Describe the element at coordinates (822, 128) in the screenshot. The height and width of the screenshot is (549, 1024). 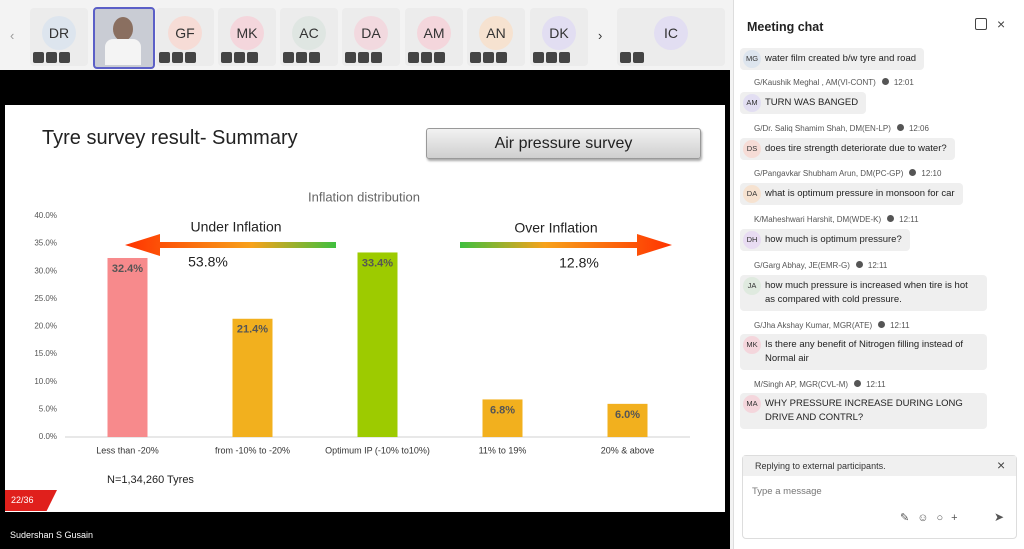
I see `sender: G/Dr. Saliq Shamim Shah, DM(EN-LP)` at that location.